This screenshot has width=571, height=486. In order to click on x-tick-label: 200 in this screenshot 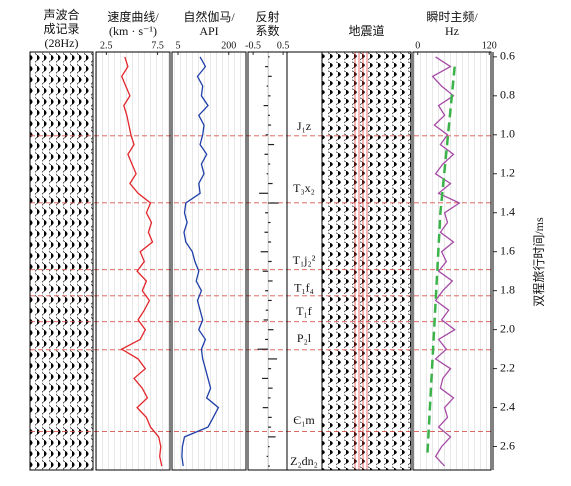, I will do `click(228, 45)`.